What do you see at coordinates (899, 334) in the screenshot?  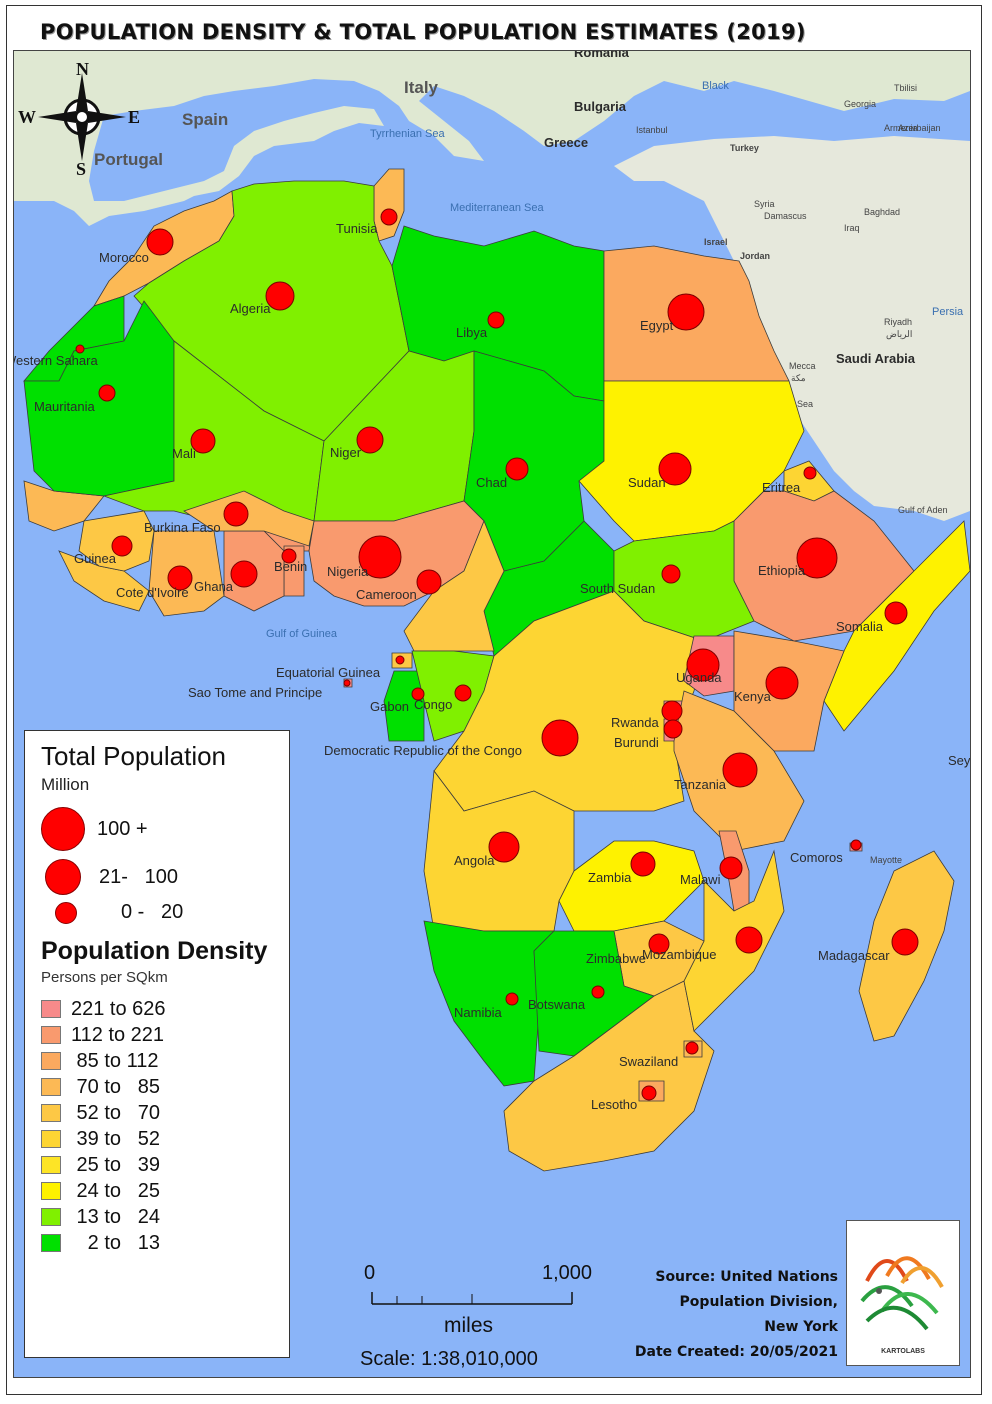 I see `label-riyadh-ar: الرياض` at bounding box center [899, 334].